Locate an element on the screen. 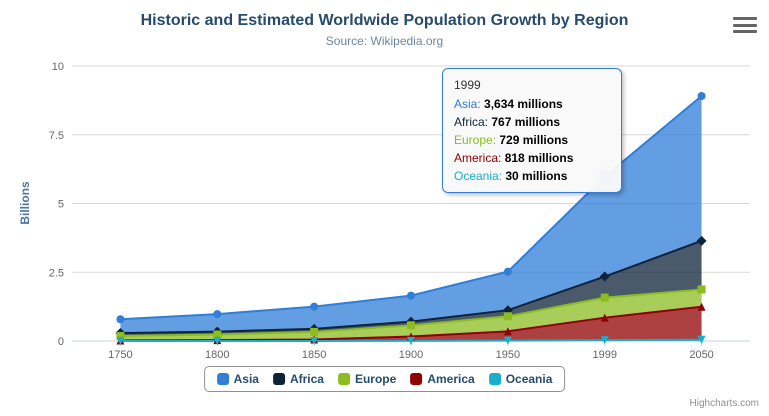 This screenshot has width=769, height=416. y-axis-label: 2.5 is located at coordinates (56, 273).